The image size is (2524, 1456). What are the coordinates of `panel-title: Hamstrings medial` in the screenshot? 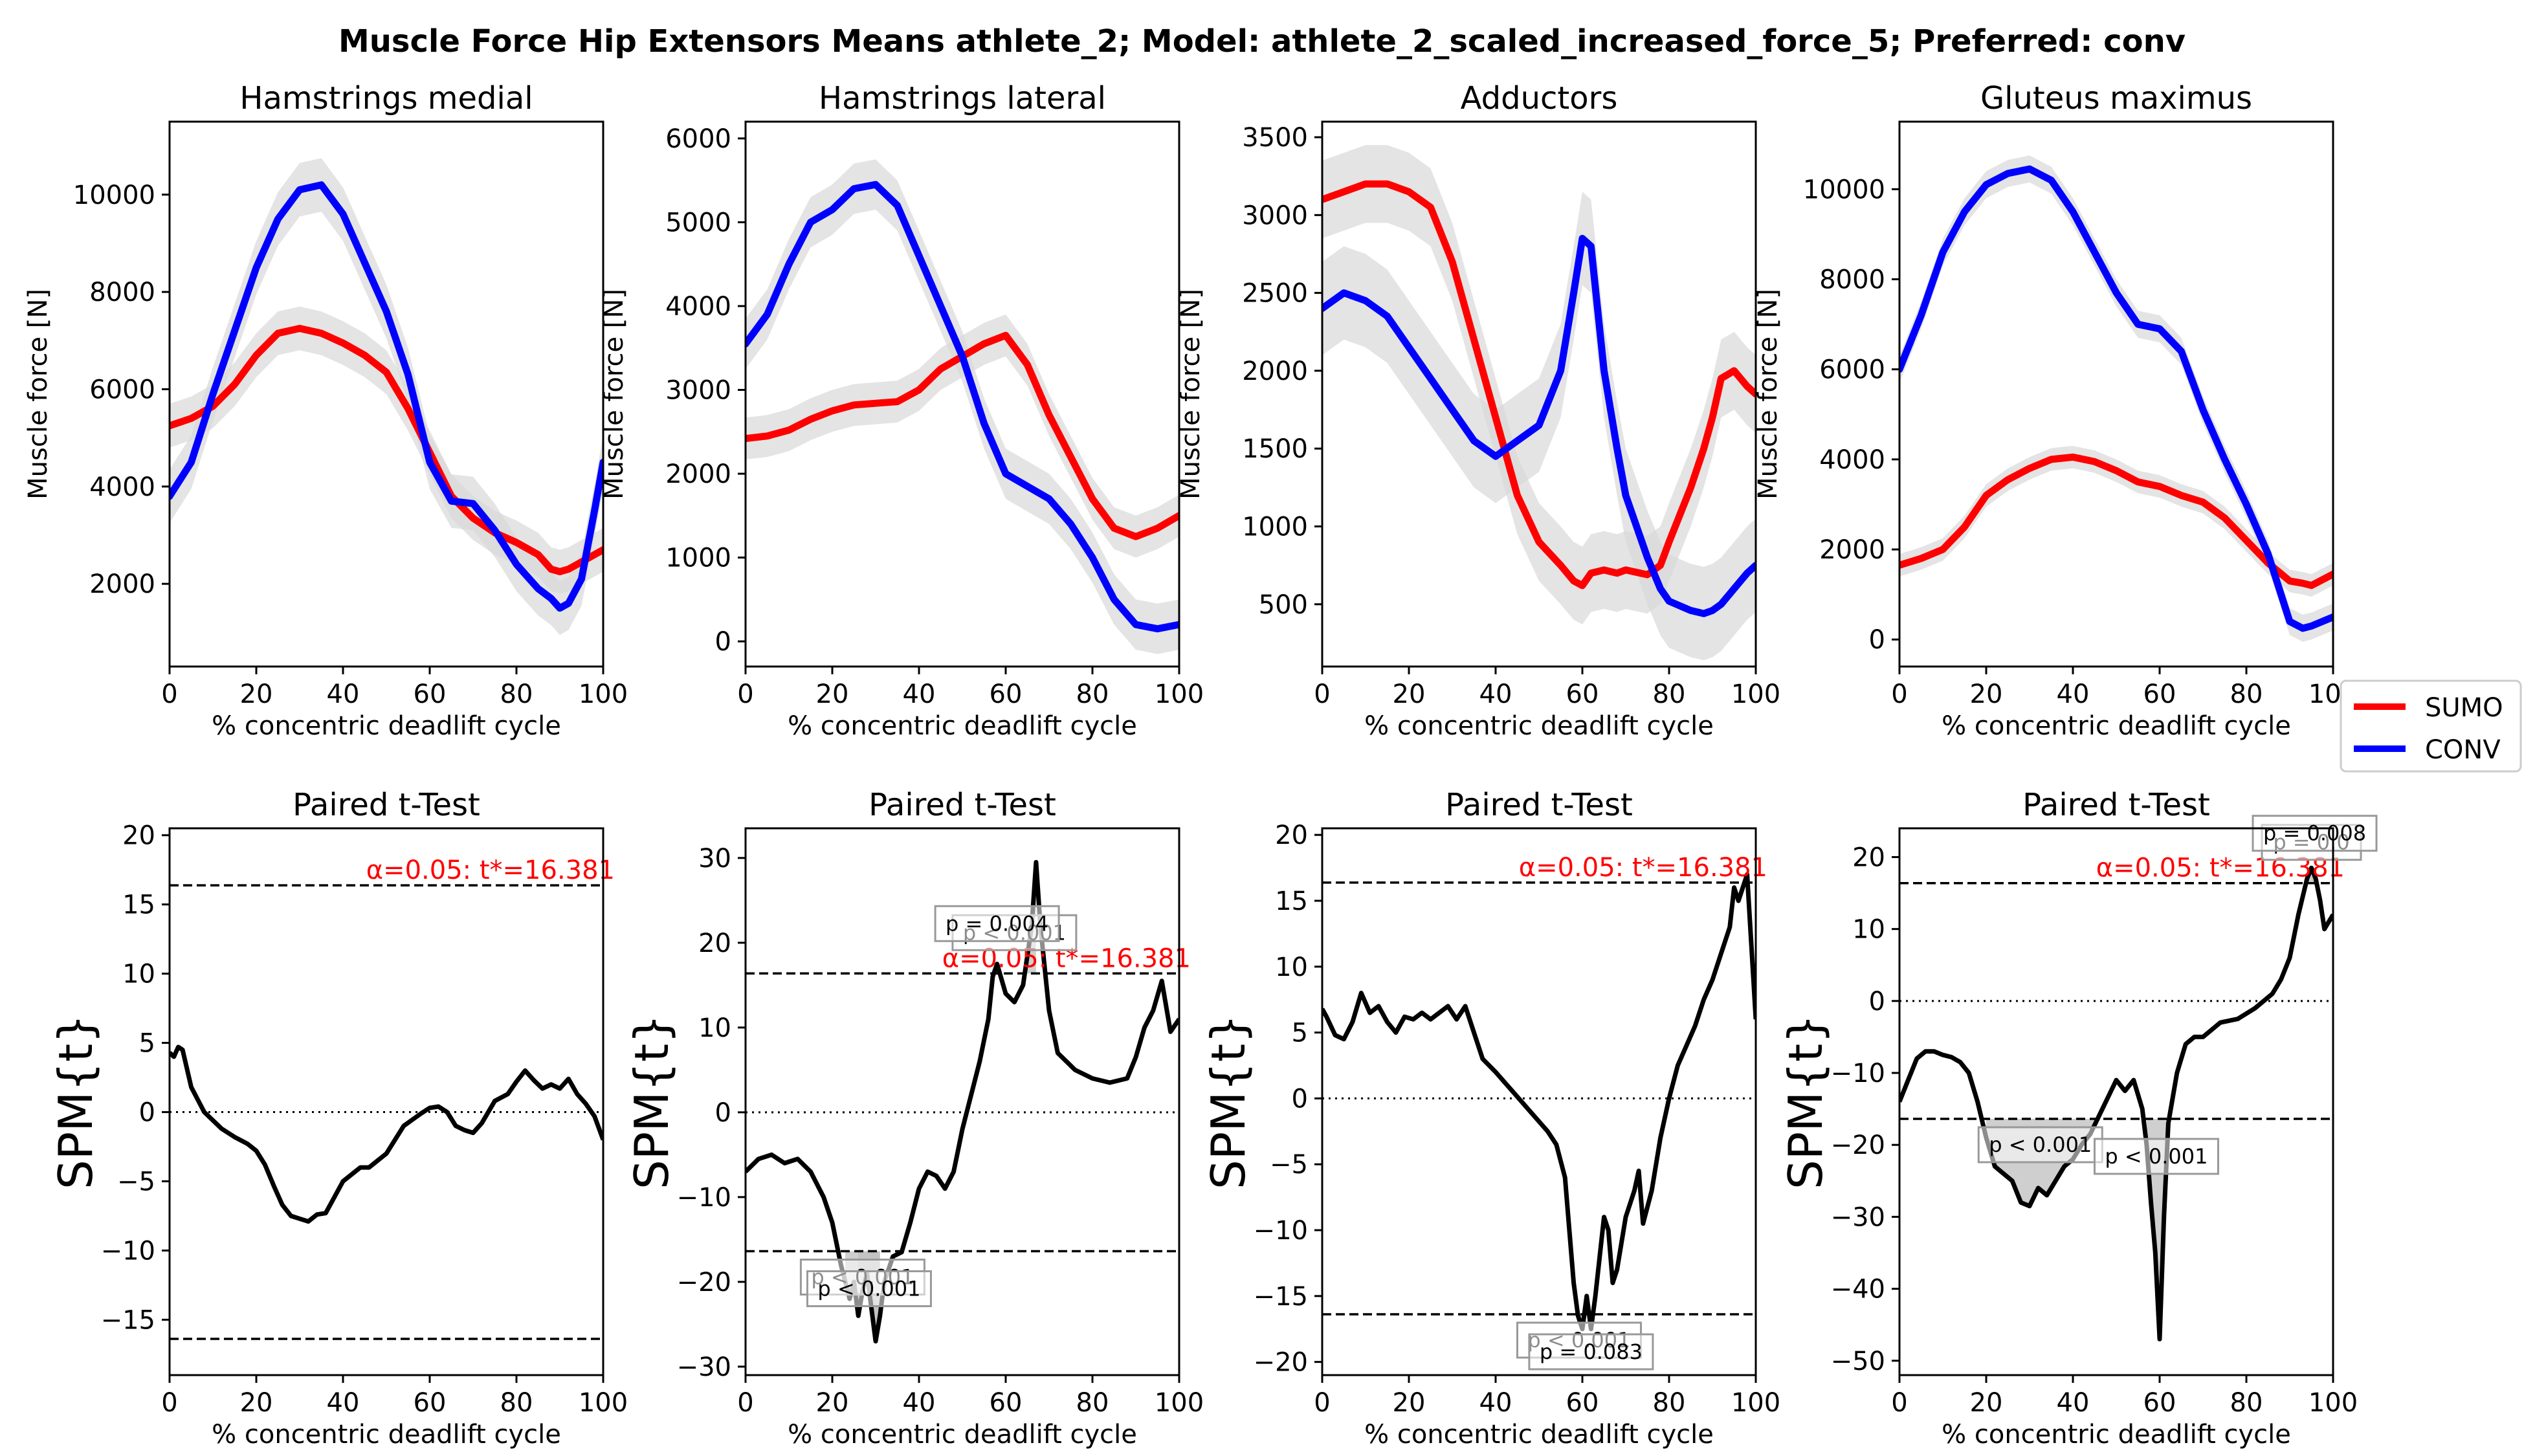 It's located at (386, 98).